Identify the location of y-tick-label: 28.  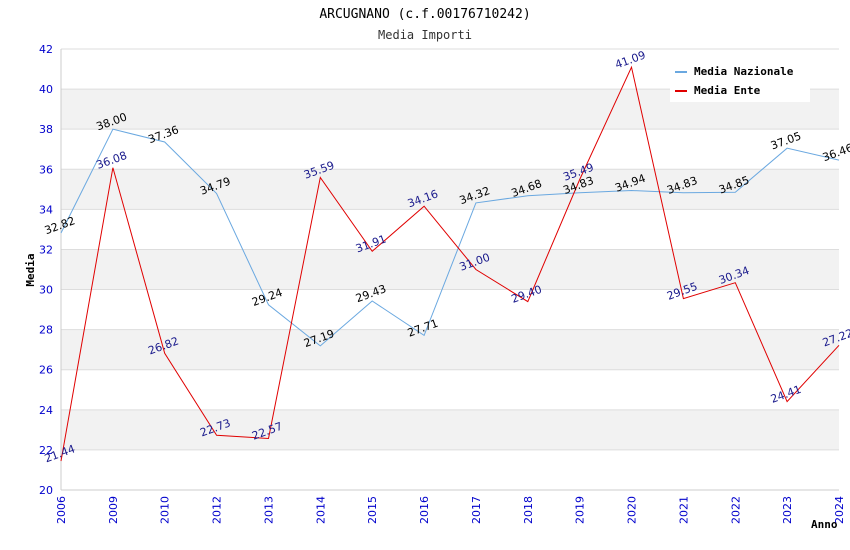
(46, 330).